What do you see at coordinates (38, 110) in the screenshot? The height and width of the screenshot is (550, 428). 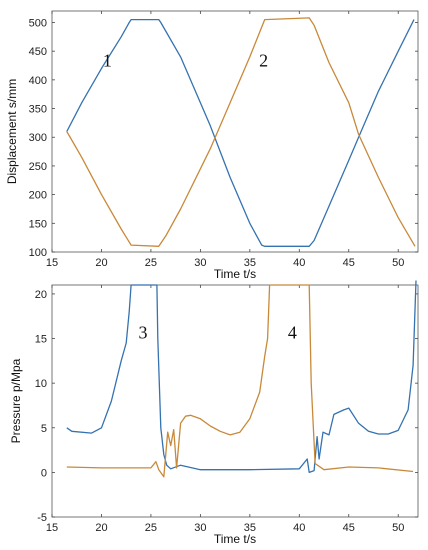 I see `y-tick-label: 350` at bounding box center [38, 110].